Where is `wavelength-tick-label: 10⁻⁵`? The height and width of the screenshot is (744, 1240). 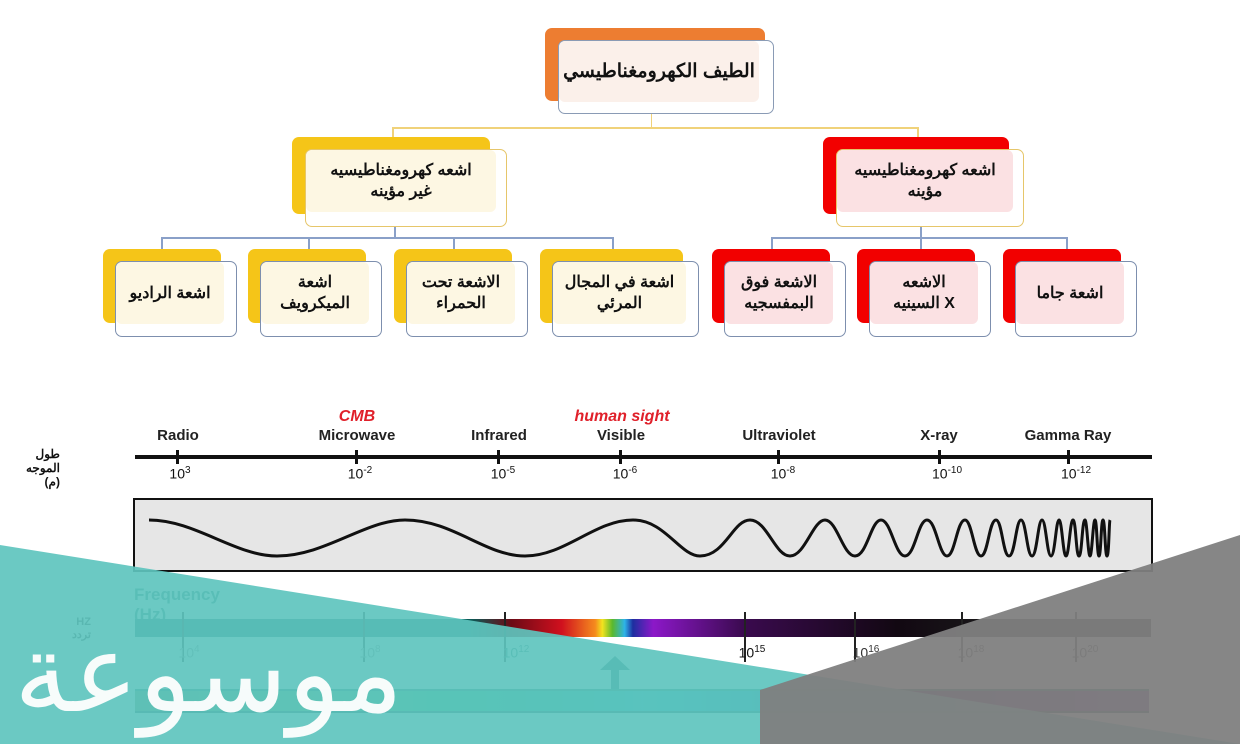 wavelength-tick-label: 10⁻⁵ is located at coordinates (503, 473).